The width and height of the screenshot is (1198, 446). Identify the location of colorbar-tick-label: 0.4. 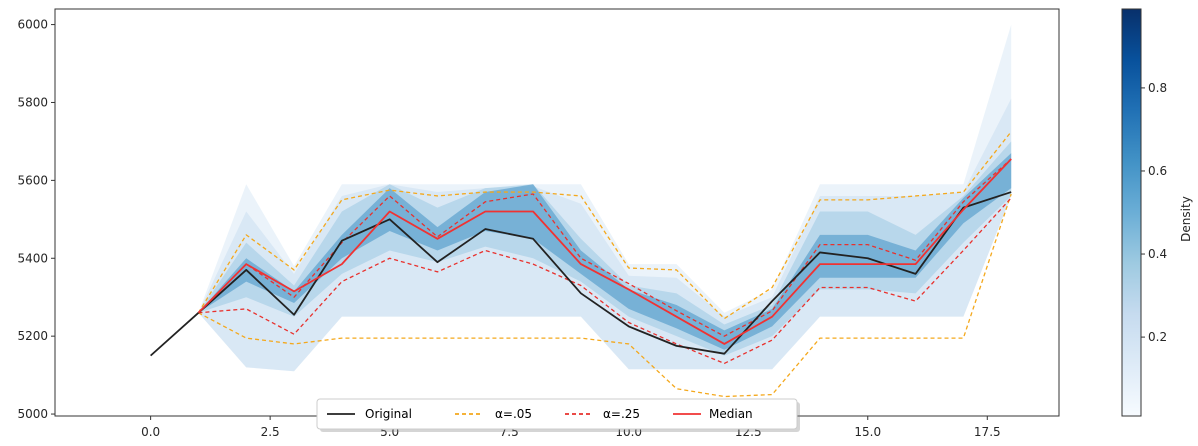
(1157, 254).